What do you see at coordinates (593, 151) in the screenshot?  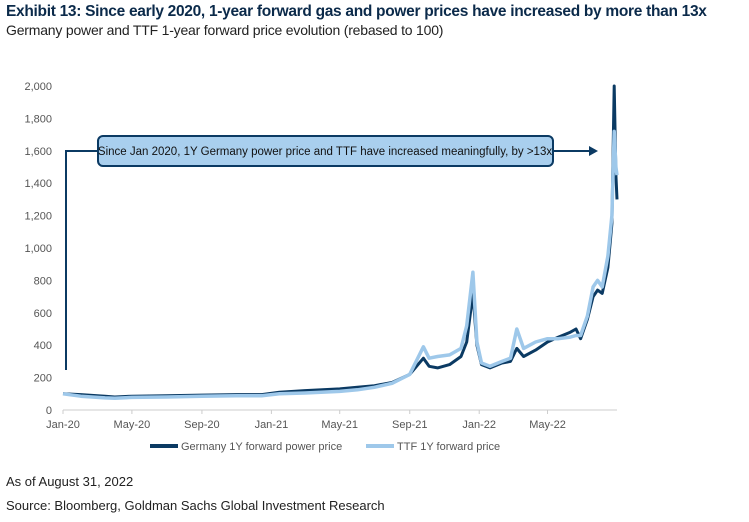 I see `arrow-head-icon` at bounding box center [593, 151].